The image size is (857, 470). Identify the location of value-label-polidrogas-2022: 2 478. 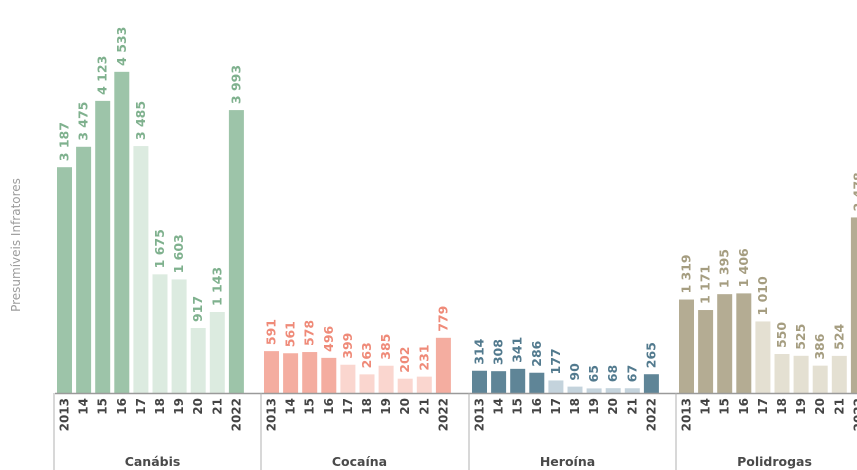
(853, 191).